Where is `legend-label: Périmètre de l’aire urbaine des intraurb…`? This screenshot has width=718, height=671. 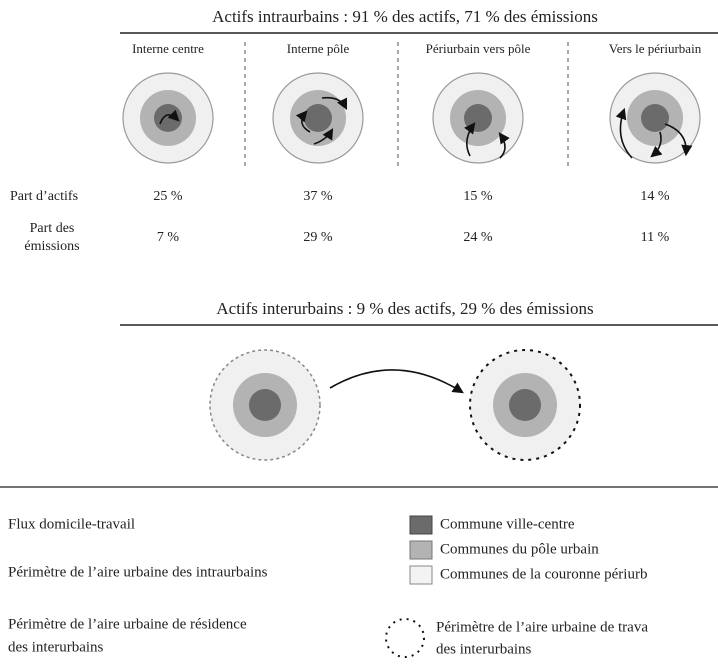 legend-label: Périmètre de l’aire urbaine des intraurb… is located at coordinates (138, 572).